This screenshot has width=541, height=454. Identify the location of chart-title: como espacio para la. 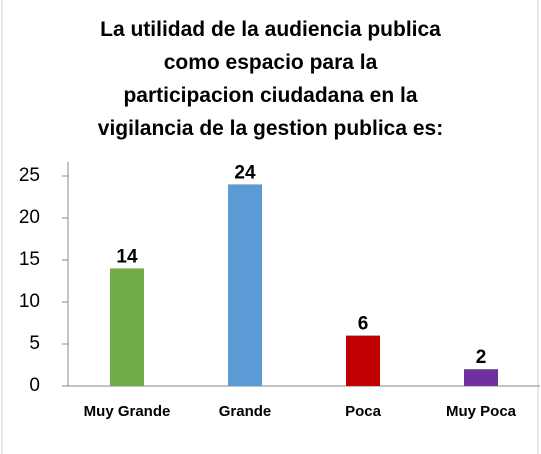
(270, 62).